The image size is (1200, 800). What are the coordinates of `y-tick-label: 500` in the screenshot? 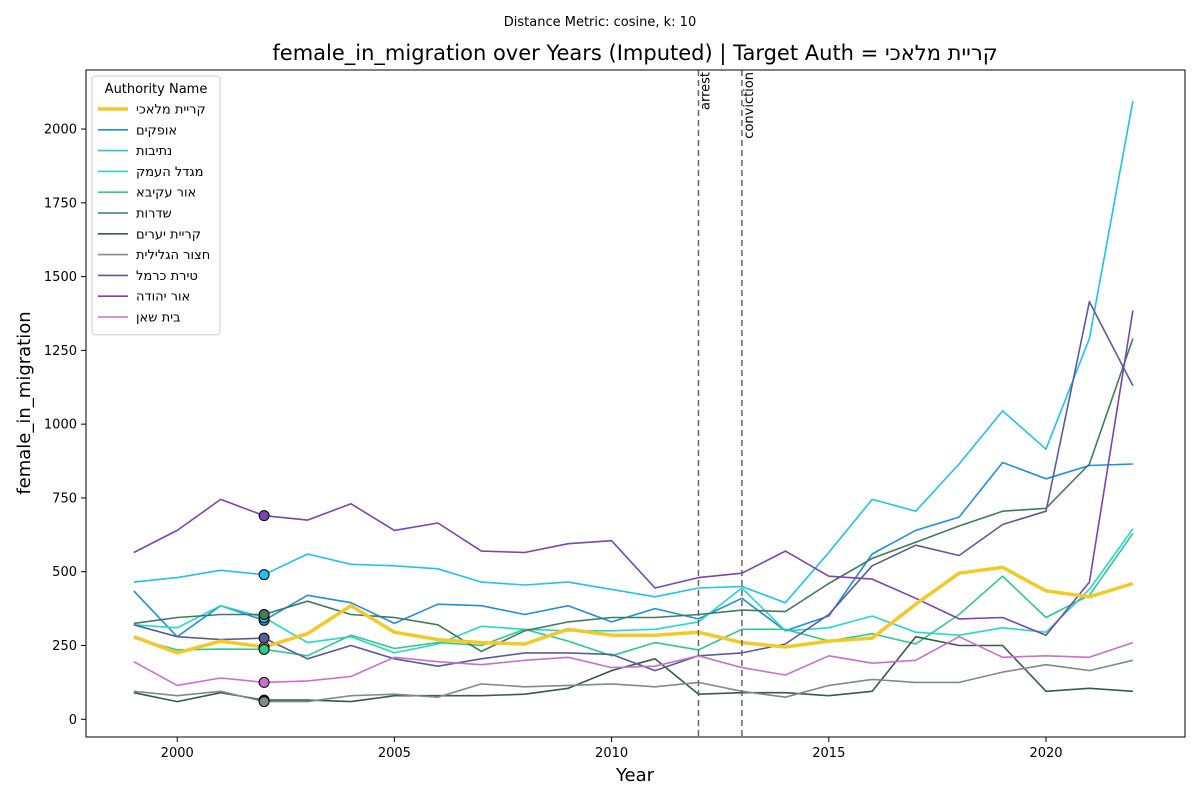 It's located at (64, 572).